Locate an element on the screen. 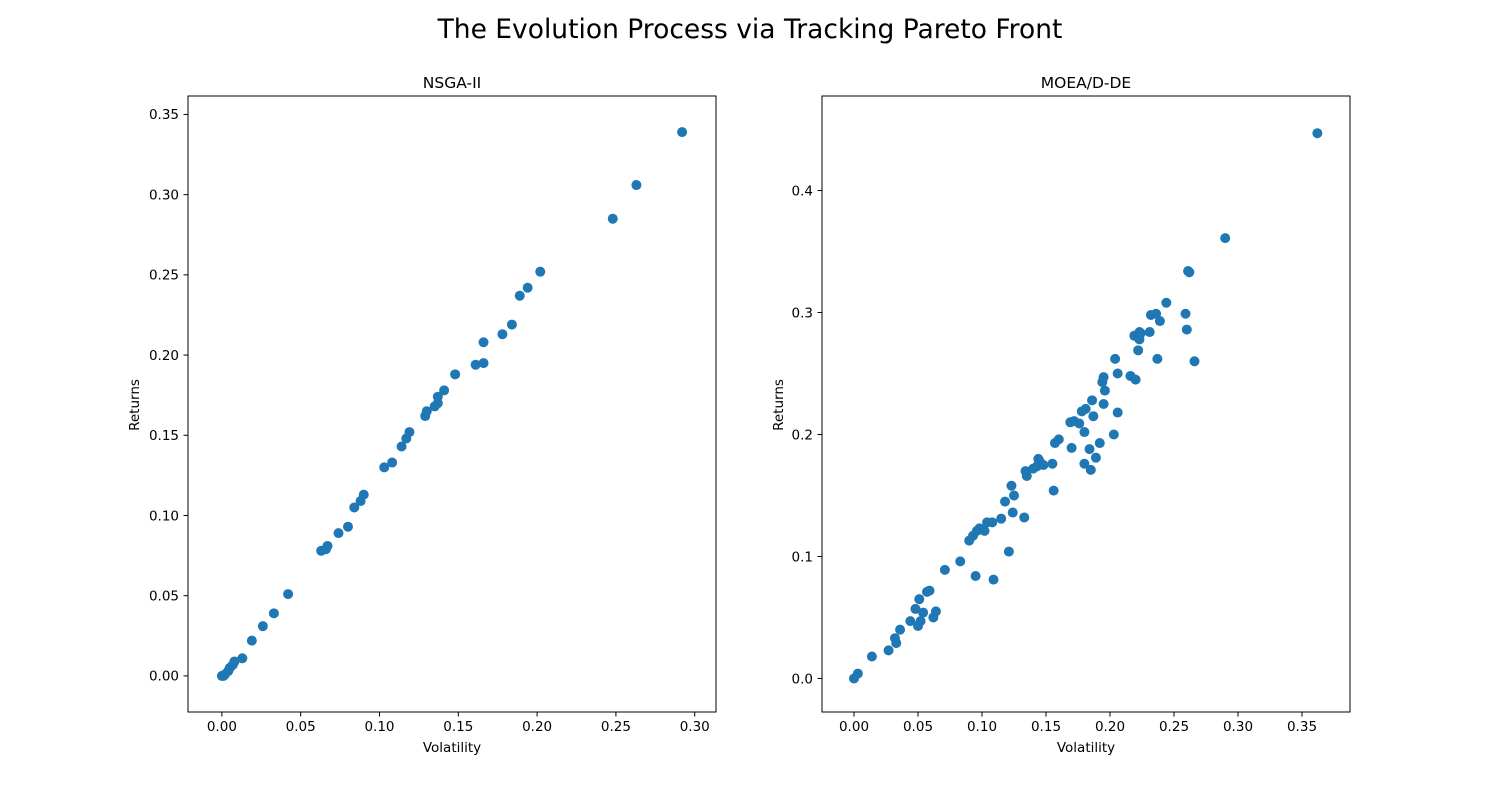 The image size is (1500, 800). y-tick-label: 0.15 is located at coordinates (164, 436).